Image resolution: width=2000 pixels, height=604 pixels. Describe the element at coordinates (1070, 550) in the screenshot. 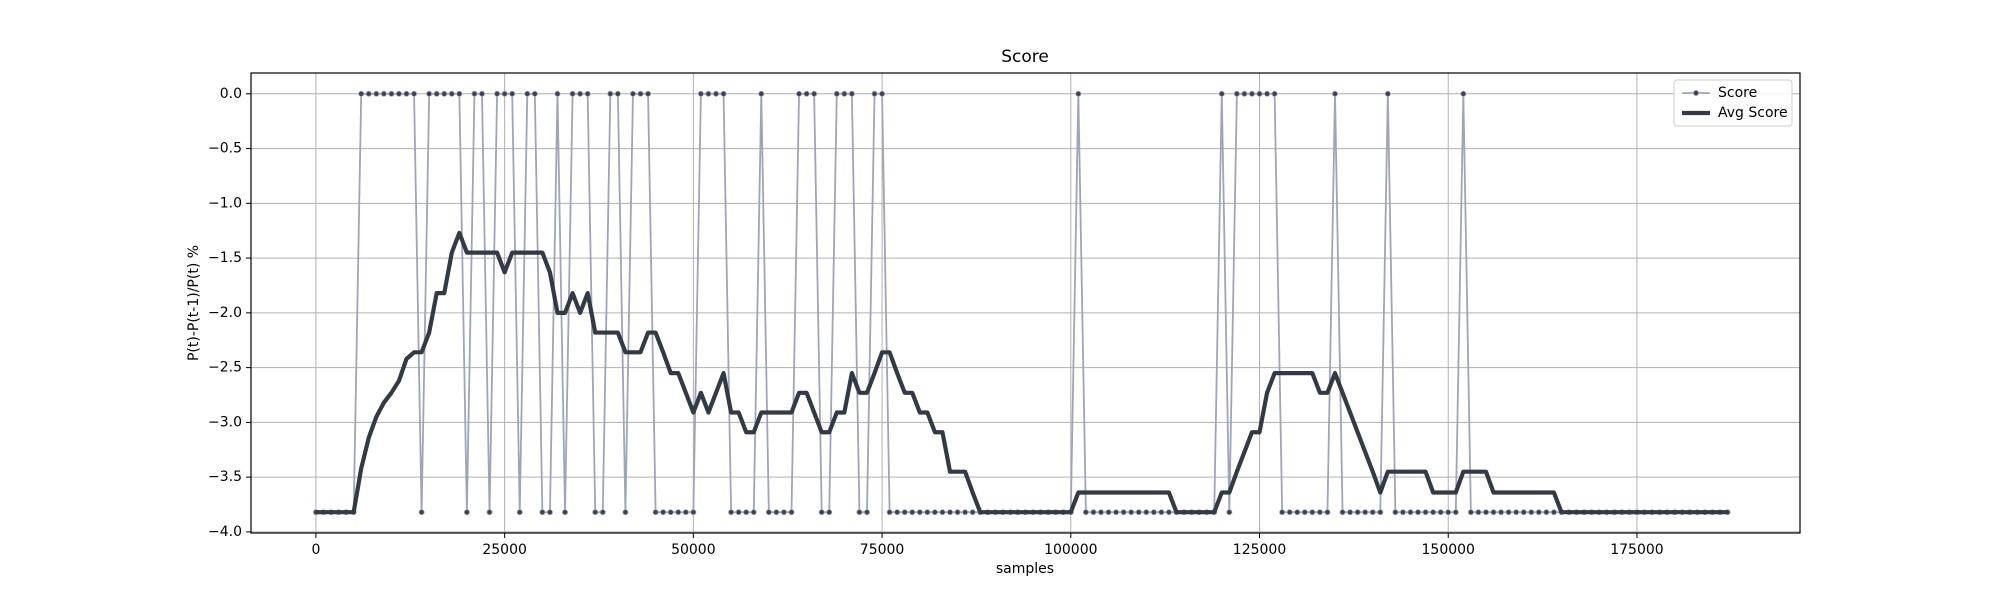

I see `x-tick-label: 100000` at that location.